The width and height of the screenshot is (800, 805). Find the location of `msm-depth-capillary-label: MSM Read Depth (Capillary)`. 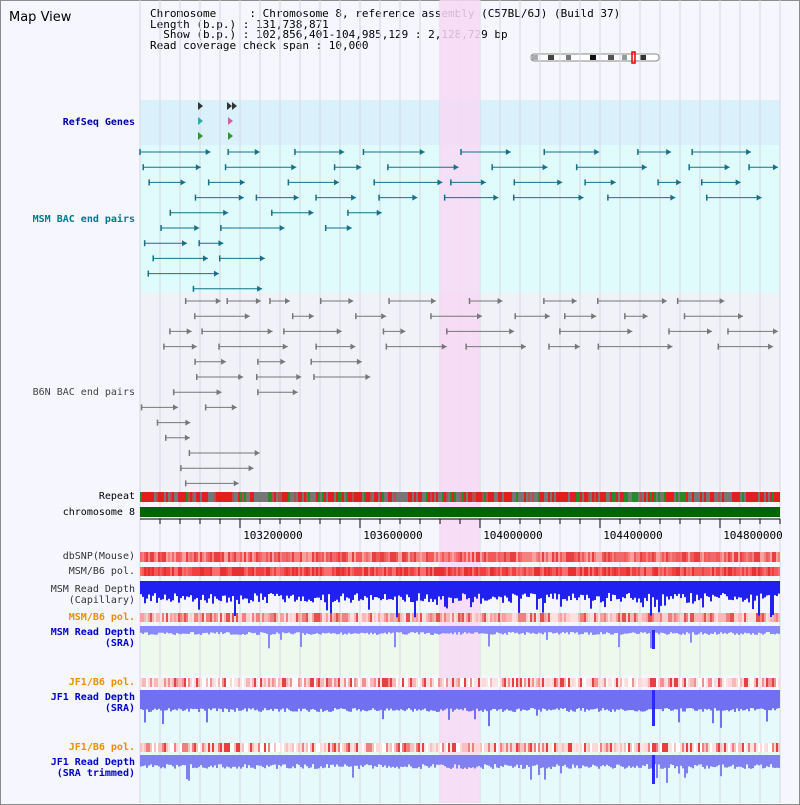

msm-depth-capillary-label: MSM Read Depth (Capillary) is located at coordinates (92, 595).